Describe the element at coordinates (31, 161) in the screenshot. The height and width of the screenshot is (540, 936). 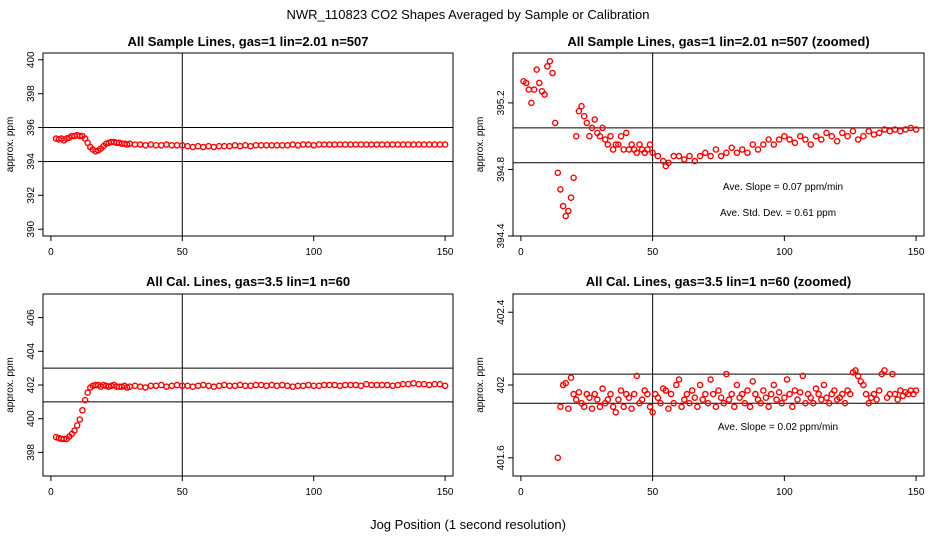
I see `y-tick-label: 394` at that location.